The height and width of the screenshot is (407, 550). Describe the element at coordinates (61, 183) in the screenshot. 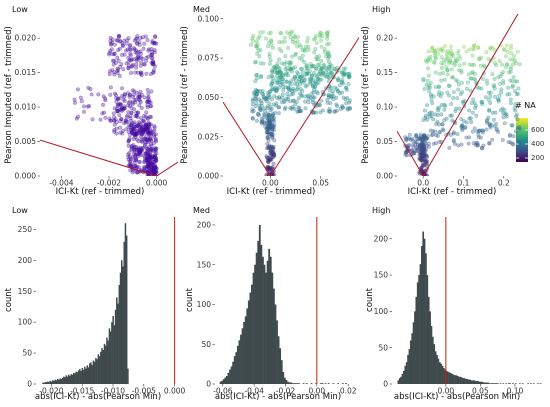

I see `x-tick-label: -0.004` at that location.